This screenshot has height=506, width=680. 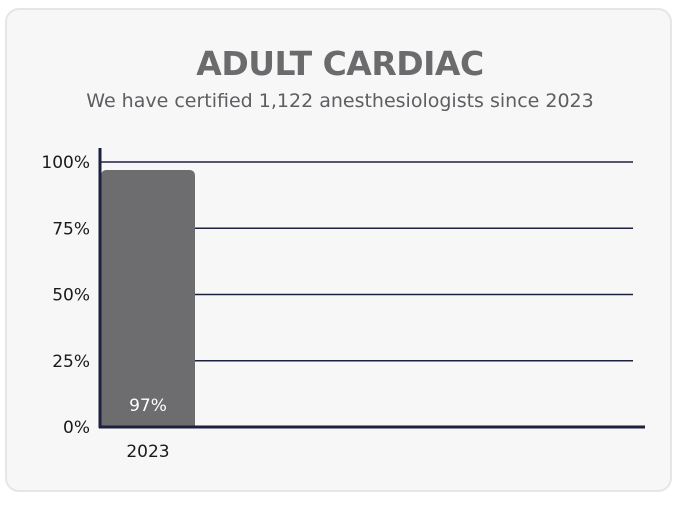 I want to click on y-tick-label: 25%, so click(x=71, y=362).